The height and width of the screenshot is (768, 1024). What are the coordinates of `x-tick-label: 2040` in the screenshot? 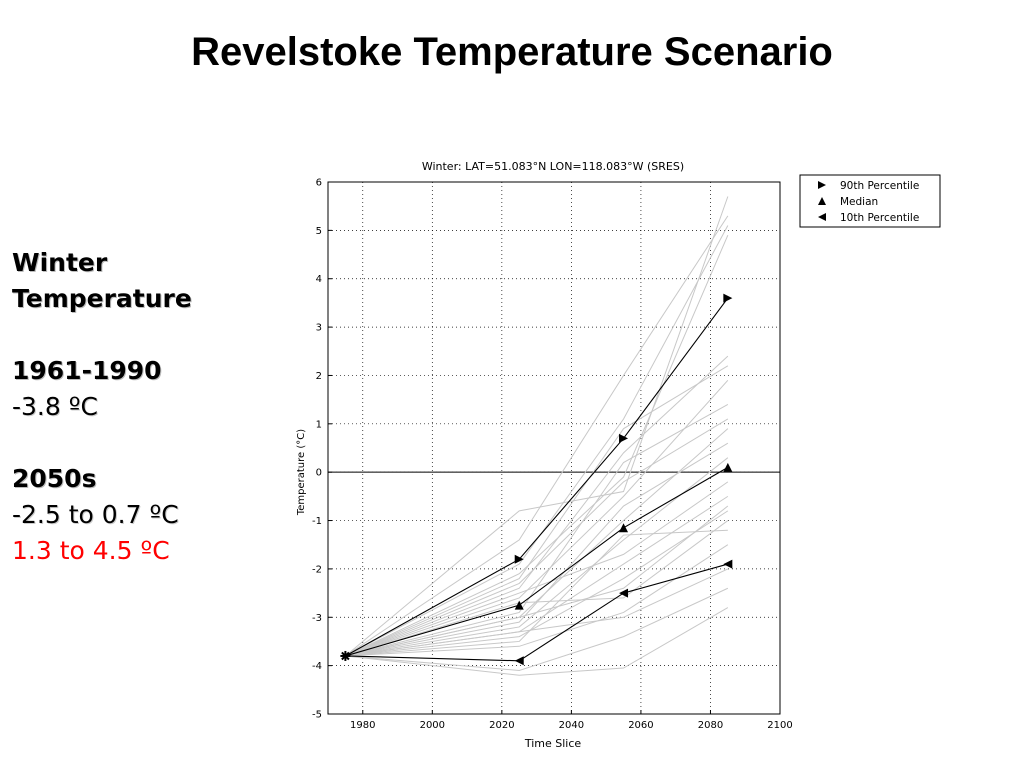 It's located at (571, 725).